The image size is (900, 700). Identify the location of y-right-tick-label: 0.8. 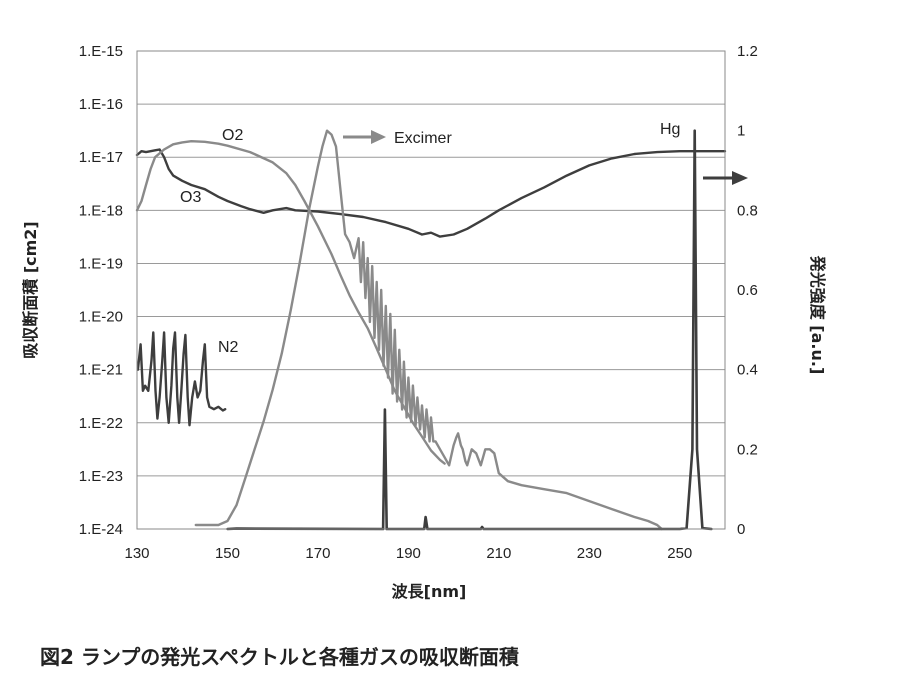
(747, 210).